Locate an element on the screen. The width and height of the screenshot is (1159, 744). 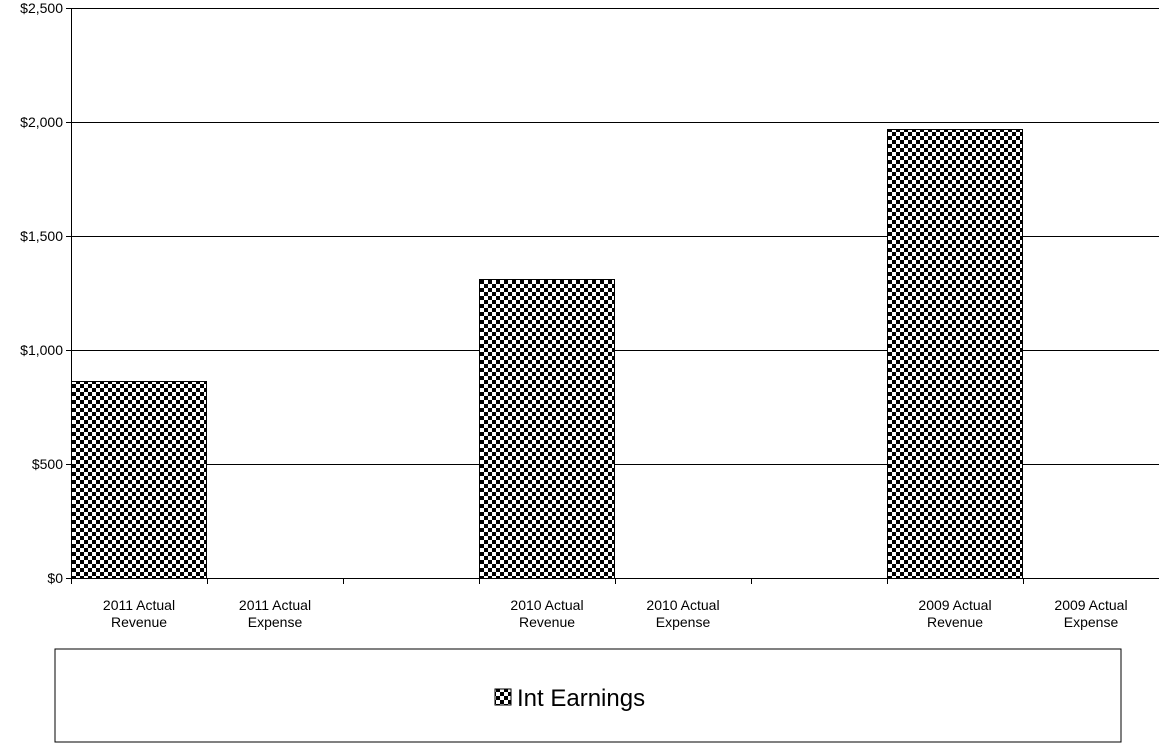
y-tick-label: $0 is located at coordinates (55, 578).